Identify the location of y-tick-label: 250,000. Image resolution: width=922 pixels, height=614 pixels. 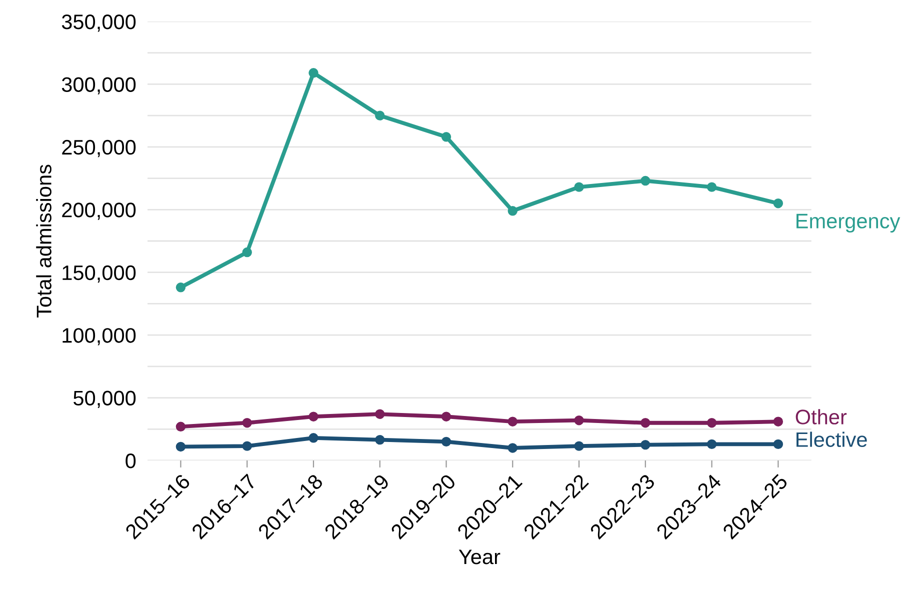
(99, 149).